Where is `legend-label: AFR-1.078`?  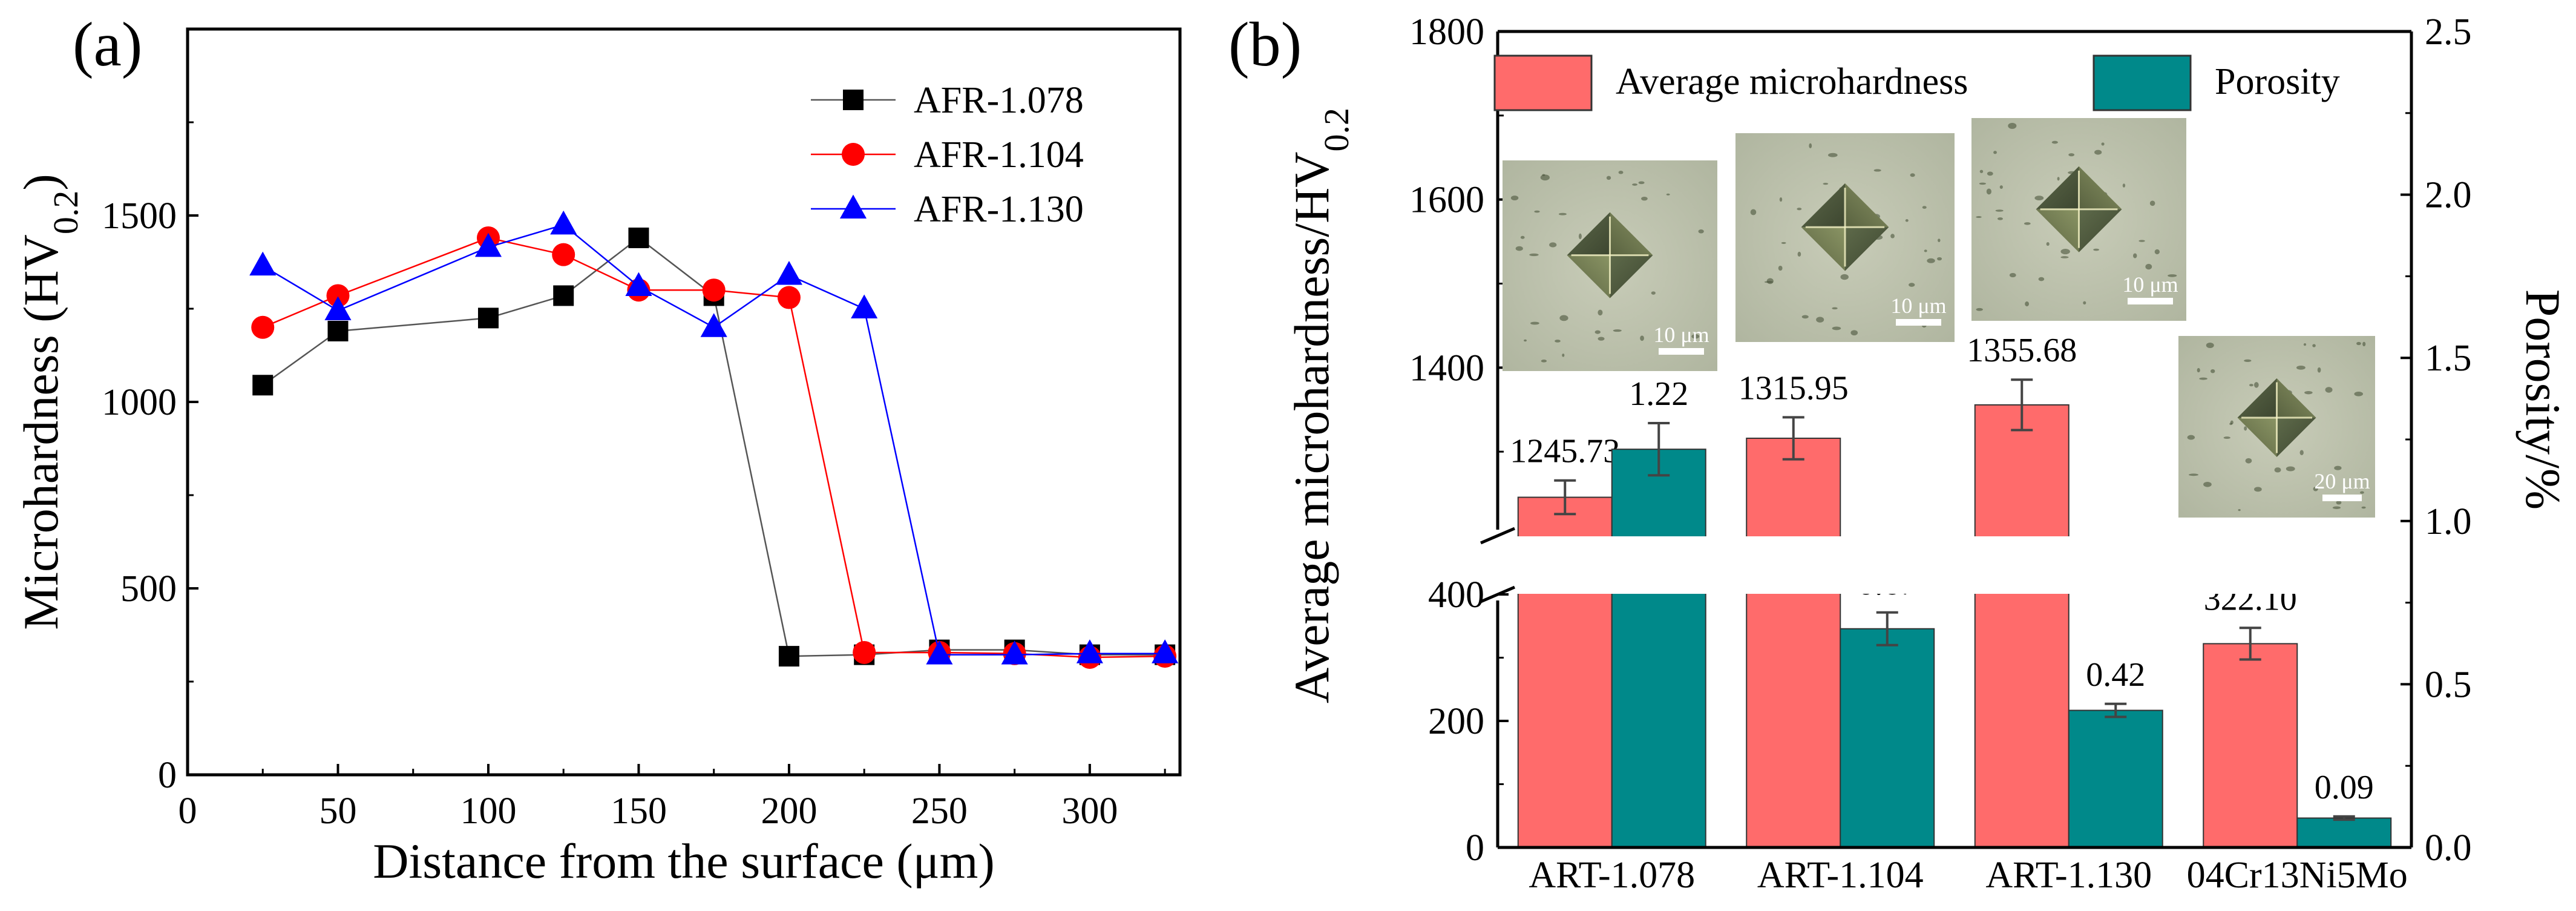
legend-label: AFR-1.078 is located at coordinates (999, 100).